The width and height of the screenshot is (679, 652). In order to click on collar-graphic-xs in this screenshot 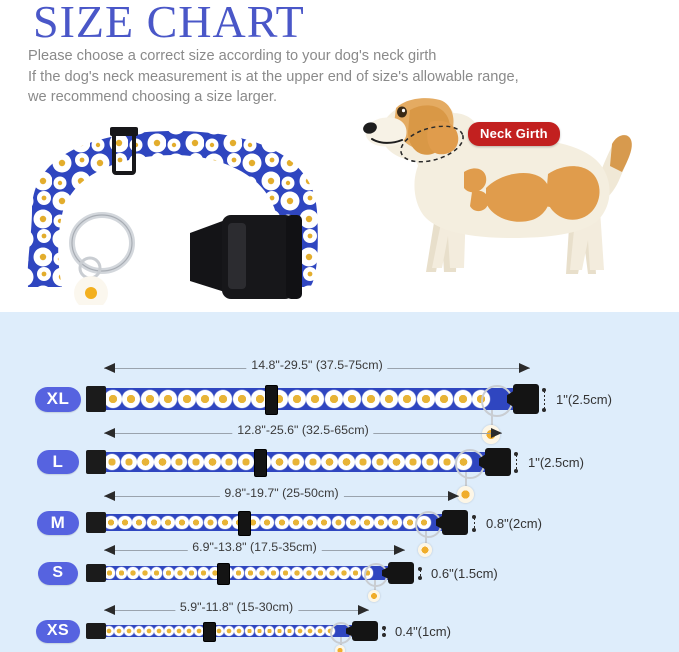, I will do `click(232, 636)`.